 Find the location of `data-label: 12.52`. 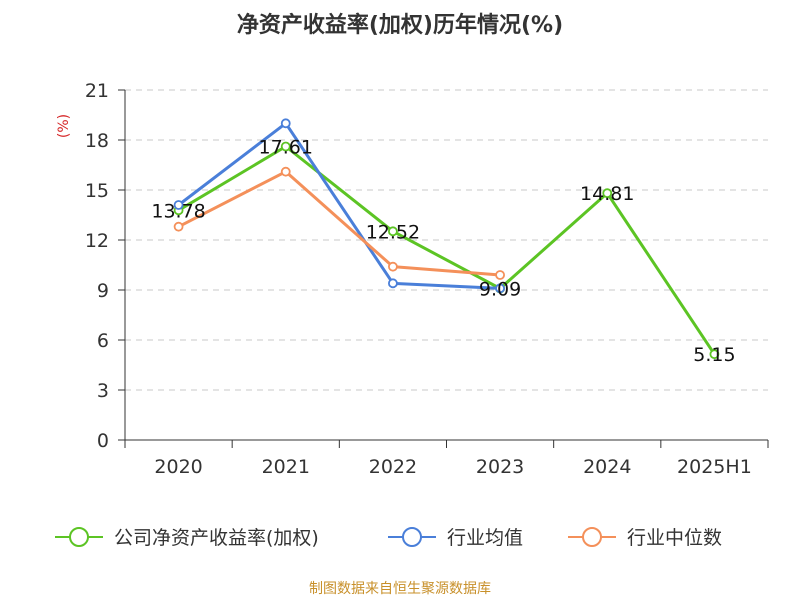

data-label: 12.52 is located at coordinates (393, 232).